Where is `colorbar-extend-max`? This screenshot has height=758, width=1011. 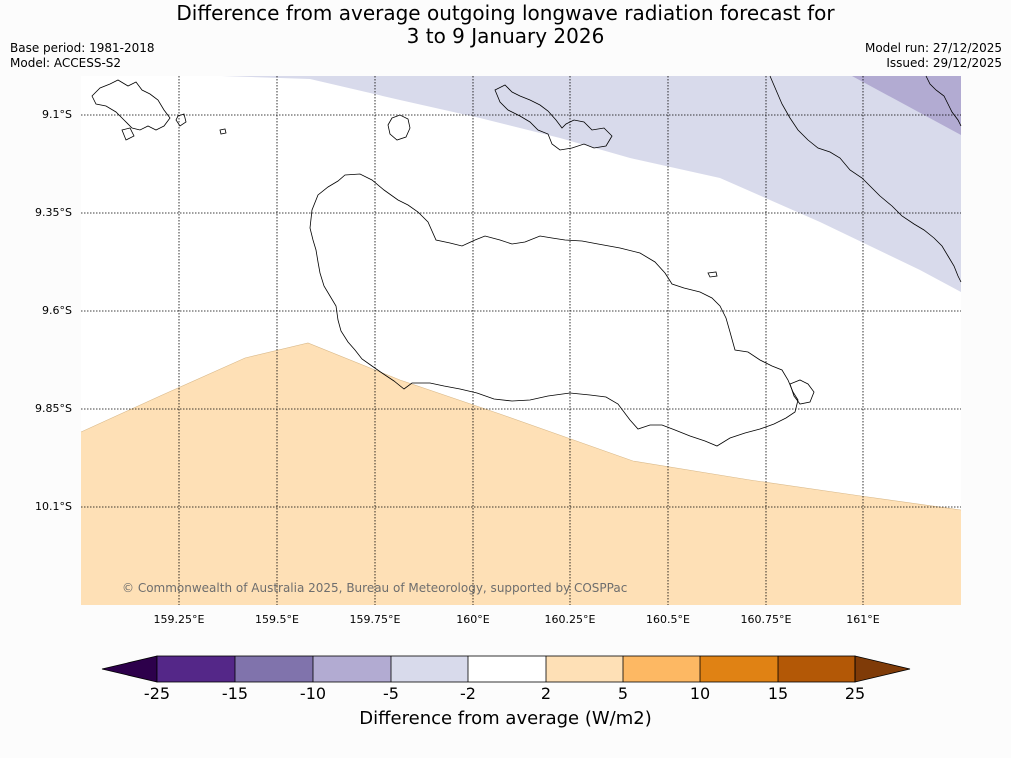
colorbar-extend-max is located at coordinates (882, 669).